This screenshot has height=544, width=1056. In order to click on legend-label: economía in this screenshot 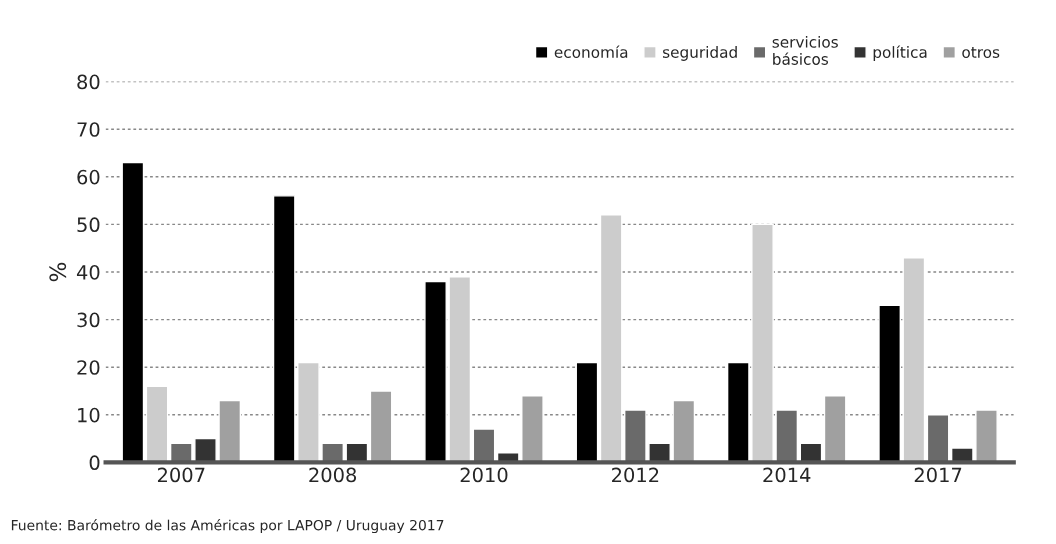, I will do `click(591, 51)`.